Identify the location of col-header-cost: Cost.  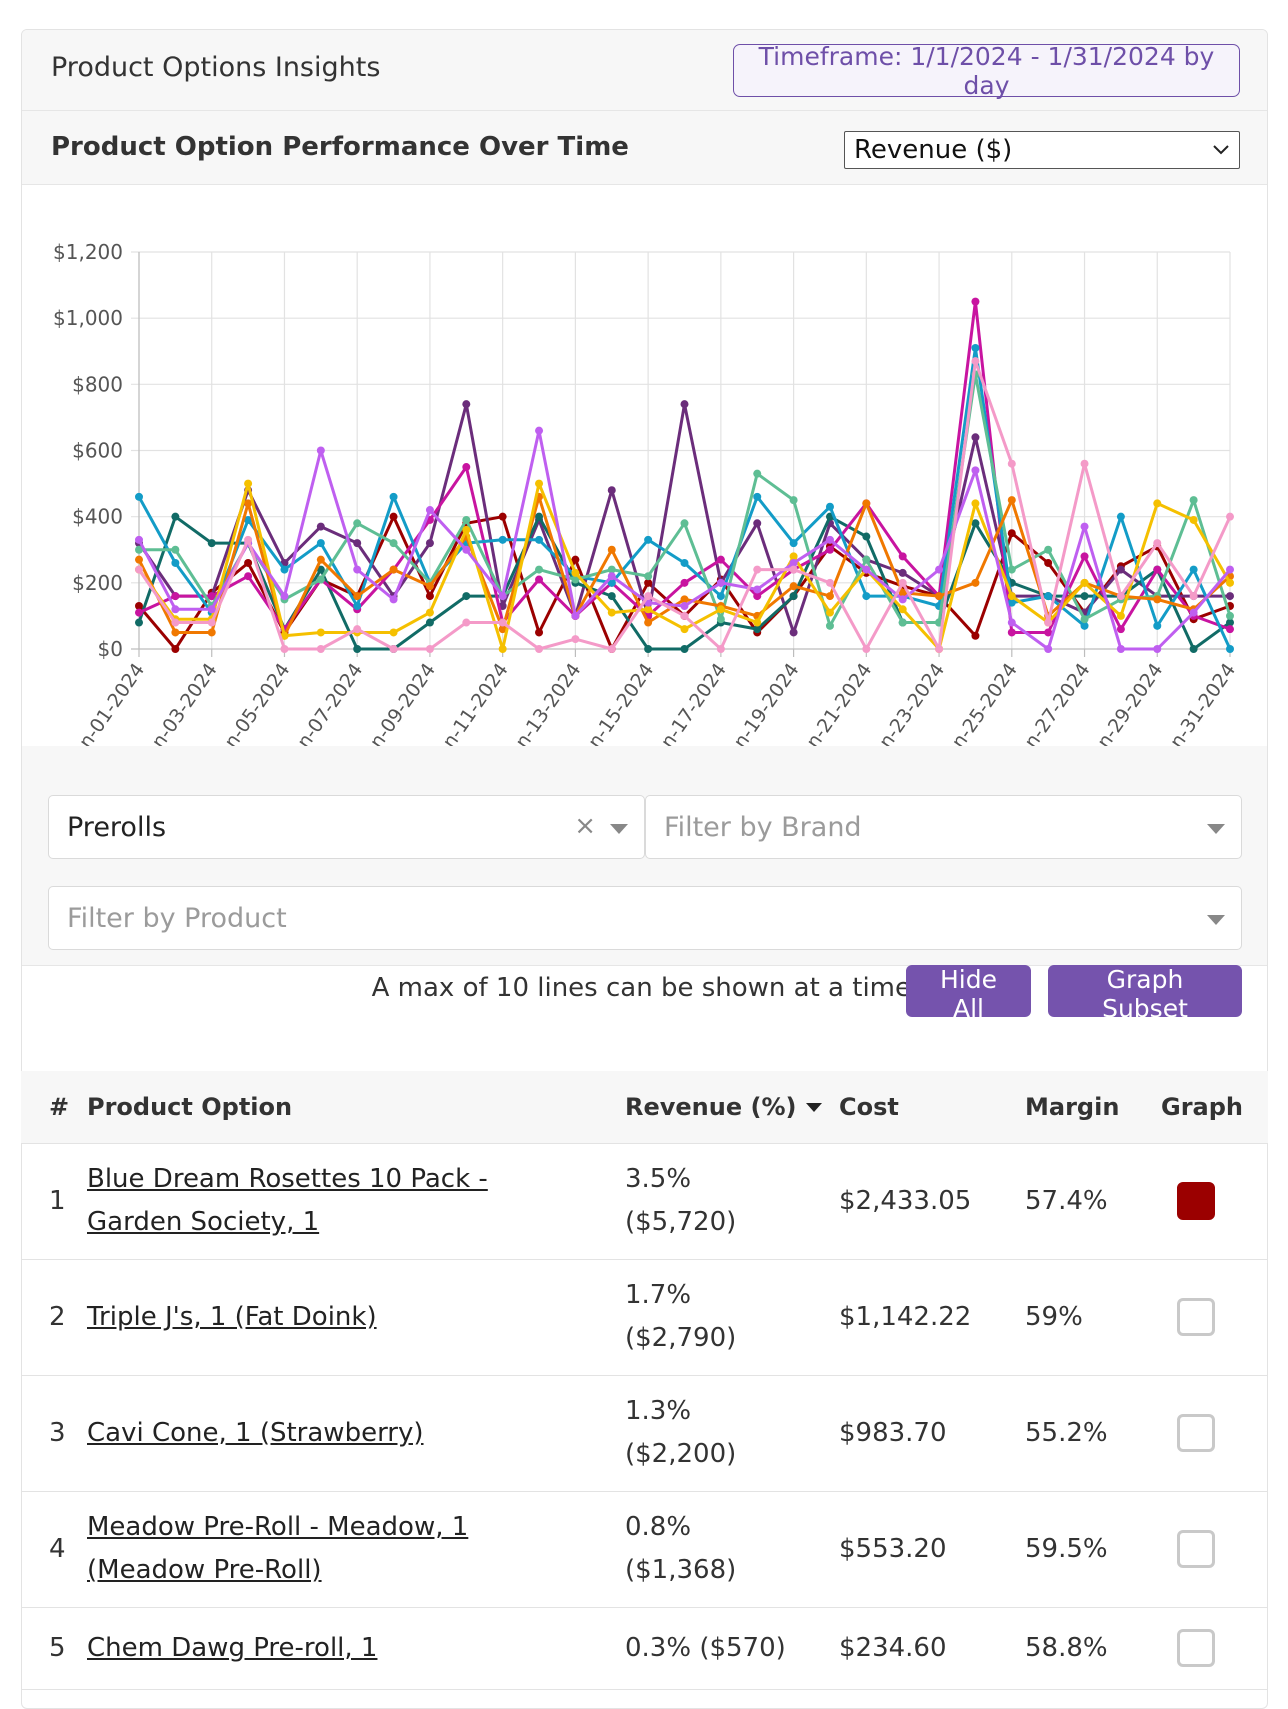
(932, 1107).